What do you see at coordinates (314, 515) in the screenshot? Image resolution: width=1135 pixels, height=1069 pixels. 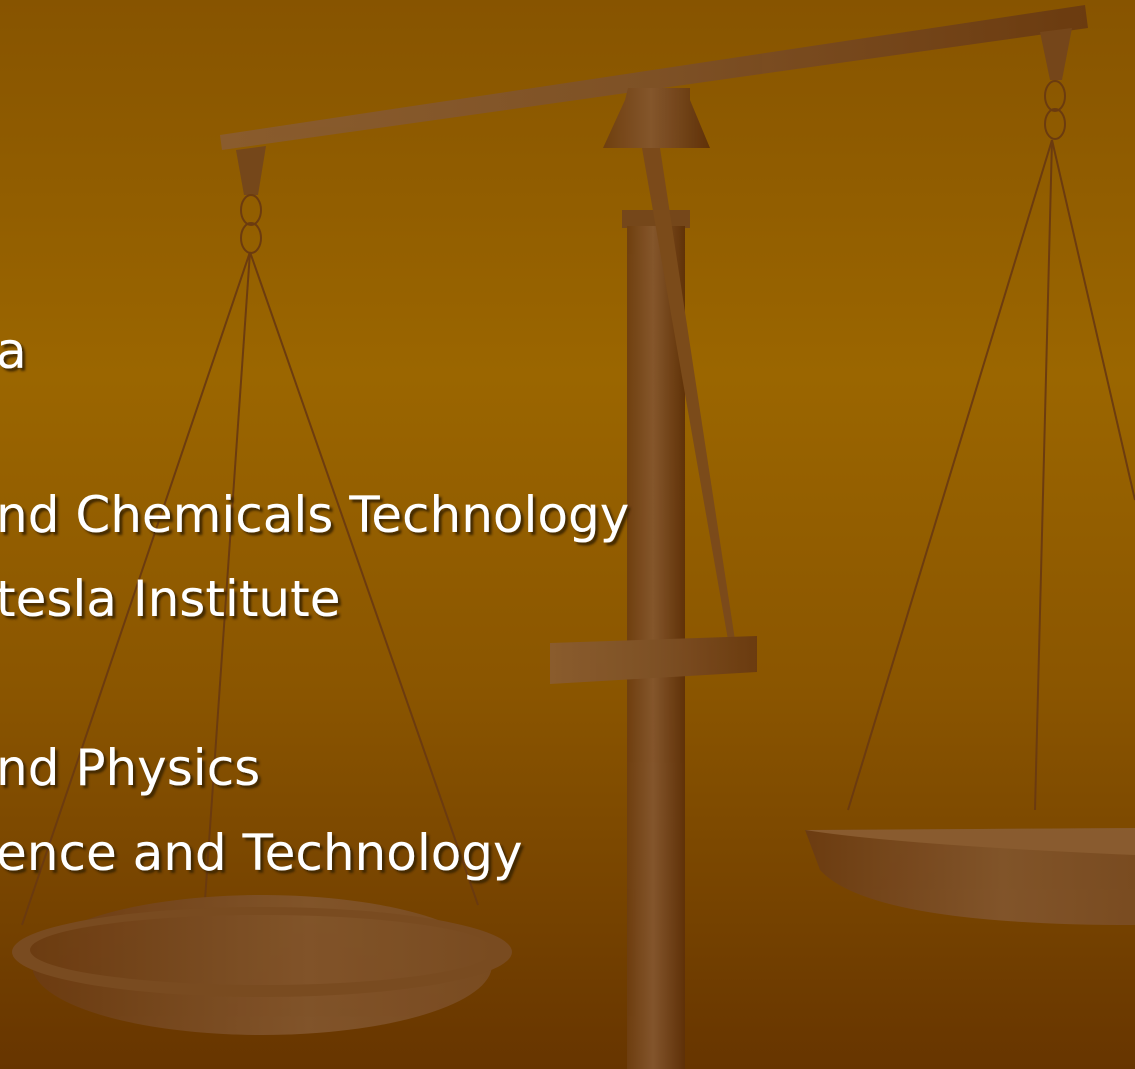 I see `text-line: nd Chemicals Technology` at bounding box center [314, 515].